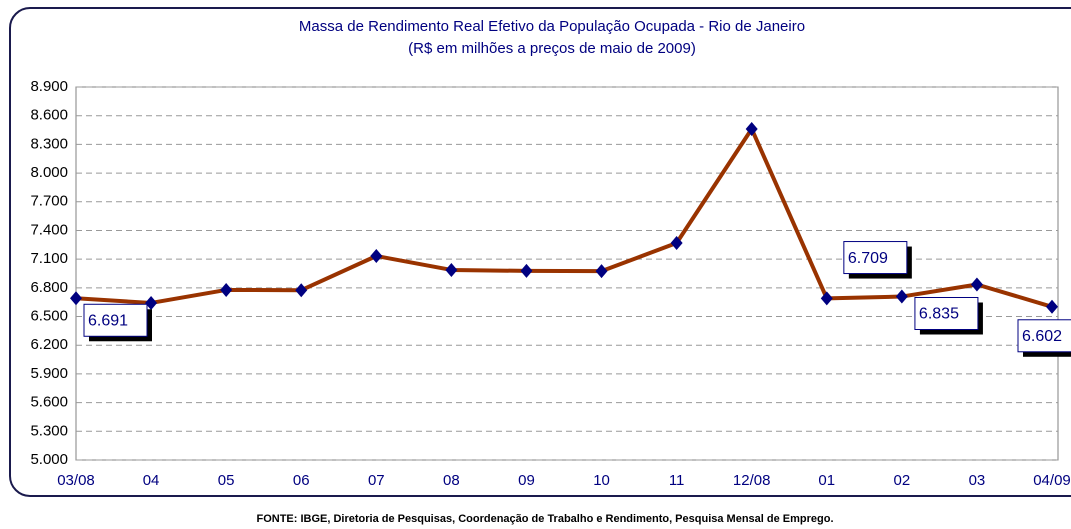 The width and height of the screenshot is (1071, 529). Describe the element at coordinates (752, 480) in the screenshot. I see `x-tick-label: 12/08` at that location.